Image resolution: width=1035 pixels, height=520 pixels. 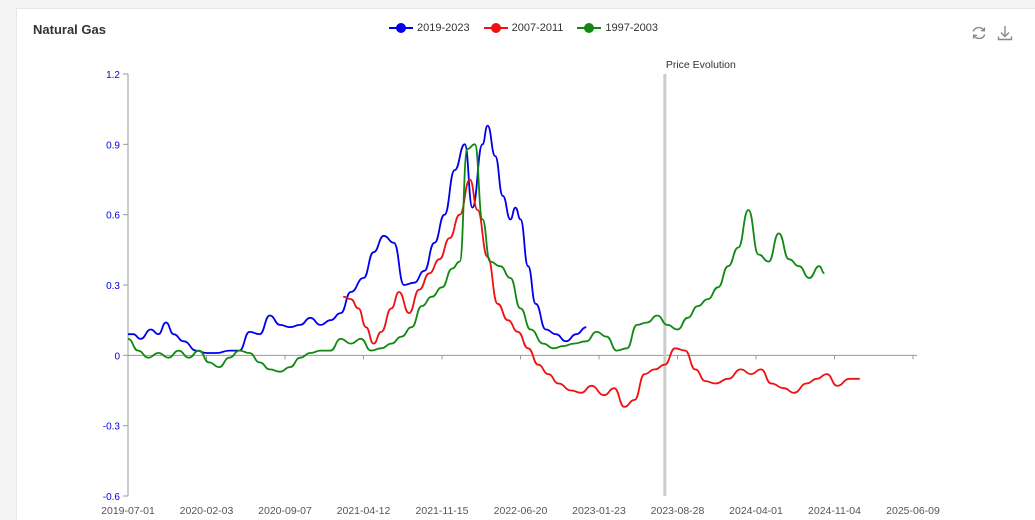 I want to click on y-tick-label: -0.6, so click(x=112, y=497).